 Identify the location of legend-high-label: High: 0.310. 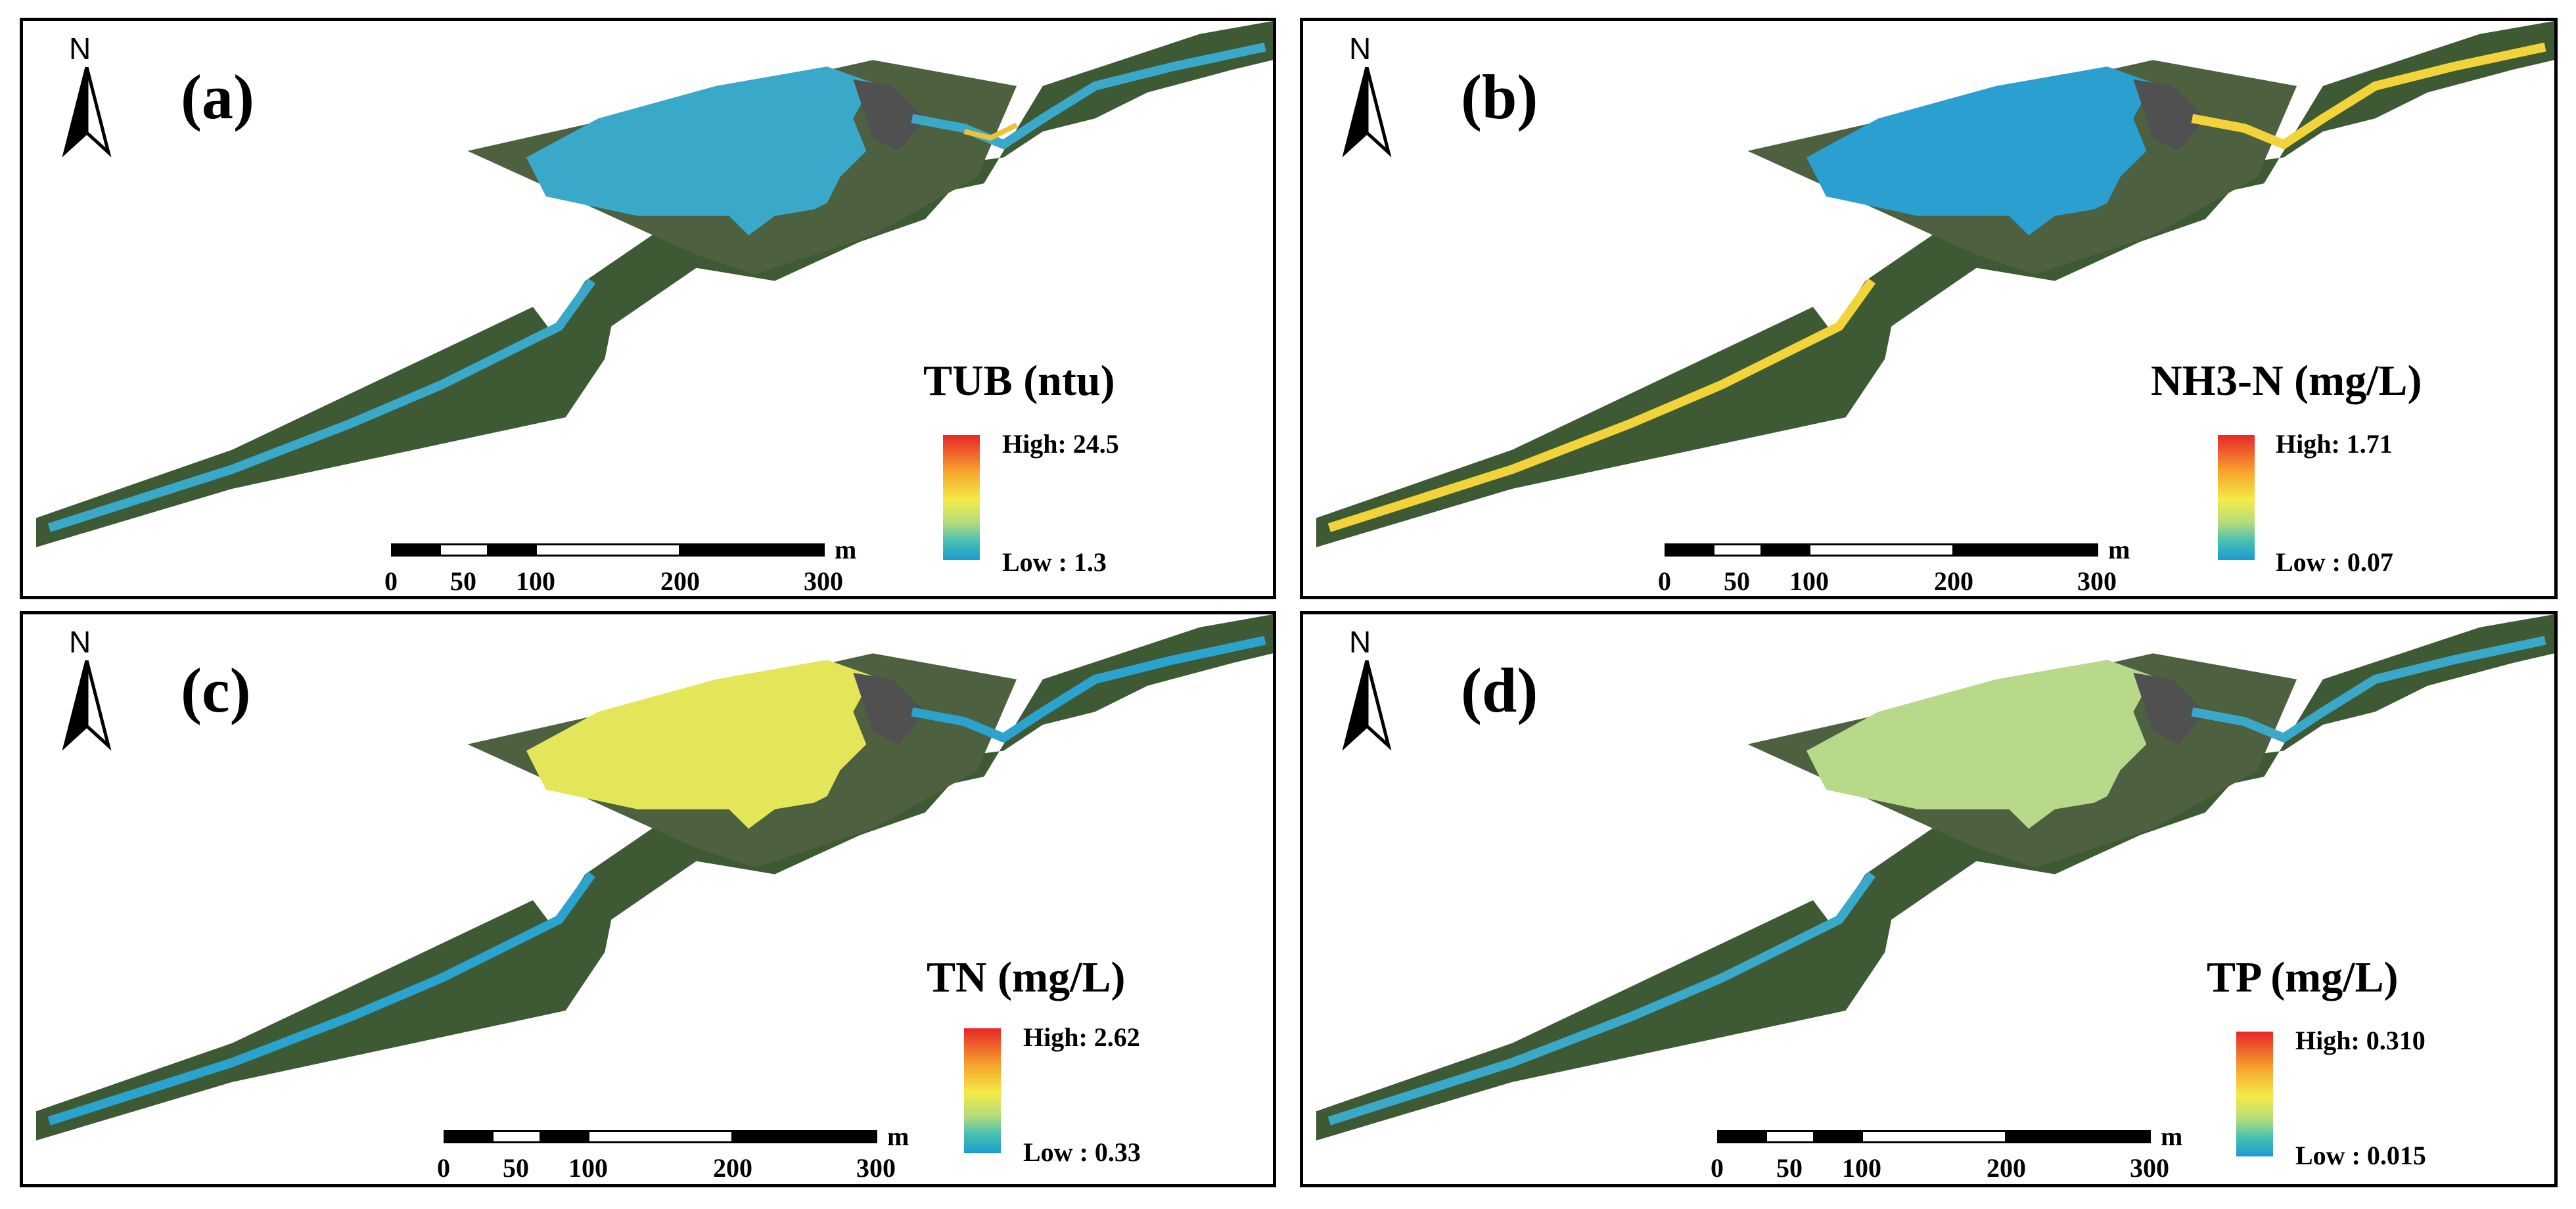
(2360, 1040).